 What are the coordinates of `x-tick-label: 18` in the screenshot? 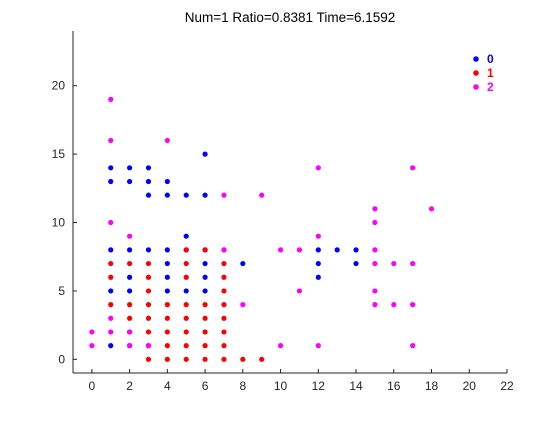 It's located at (432, 386).